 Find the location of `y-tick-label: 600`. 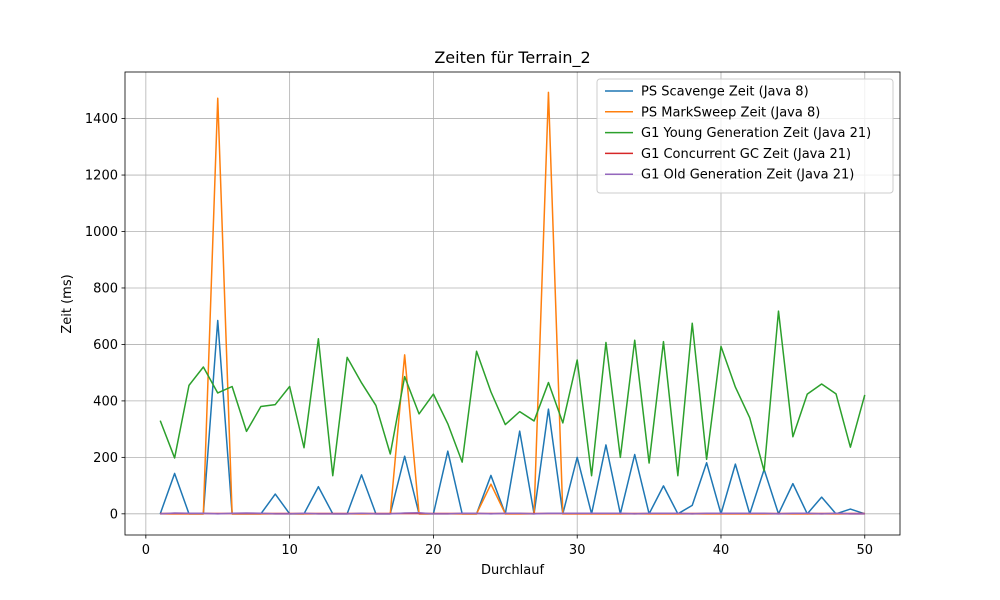

y-tick-label: 600 is located at coordinates (105, 345).